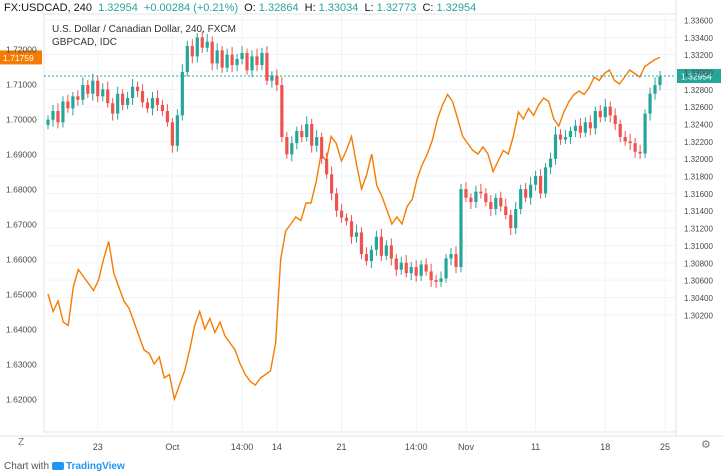 Image resolution: width=724 pixels, height=476 pixels. I want to click on x-axis-tick-label: 11, so click(535, 447).